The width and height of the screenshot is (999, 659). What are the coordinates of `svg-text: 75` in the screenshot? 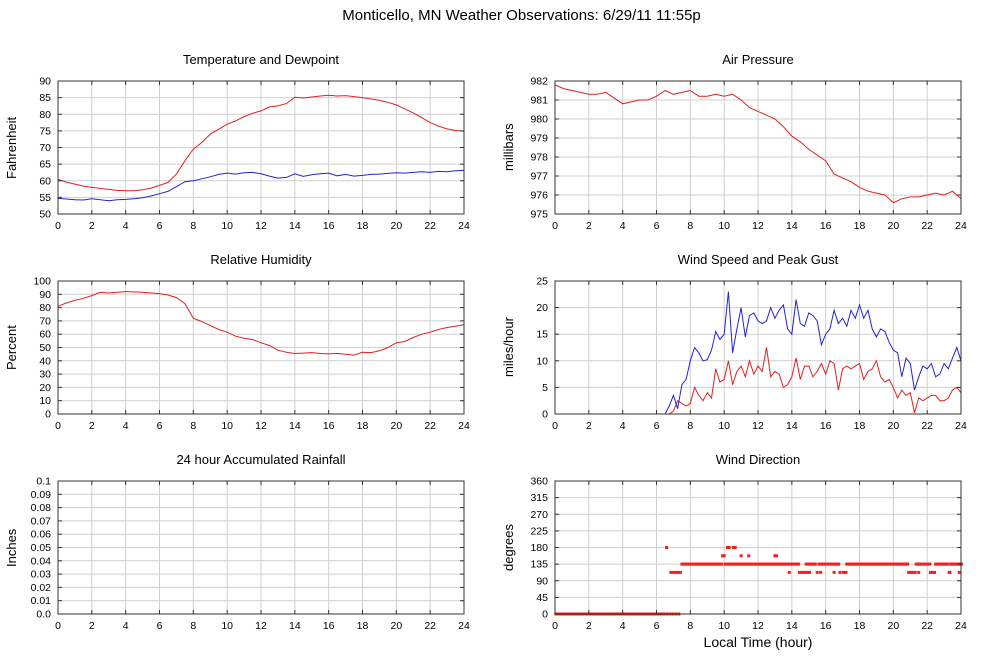 It's located at (45, 131).